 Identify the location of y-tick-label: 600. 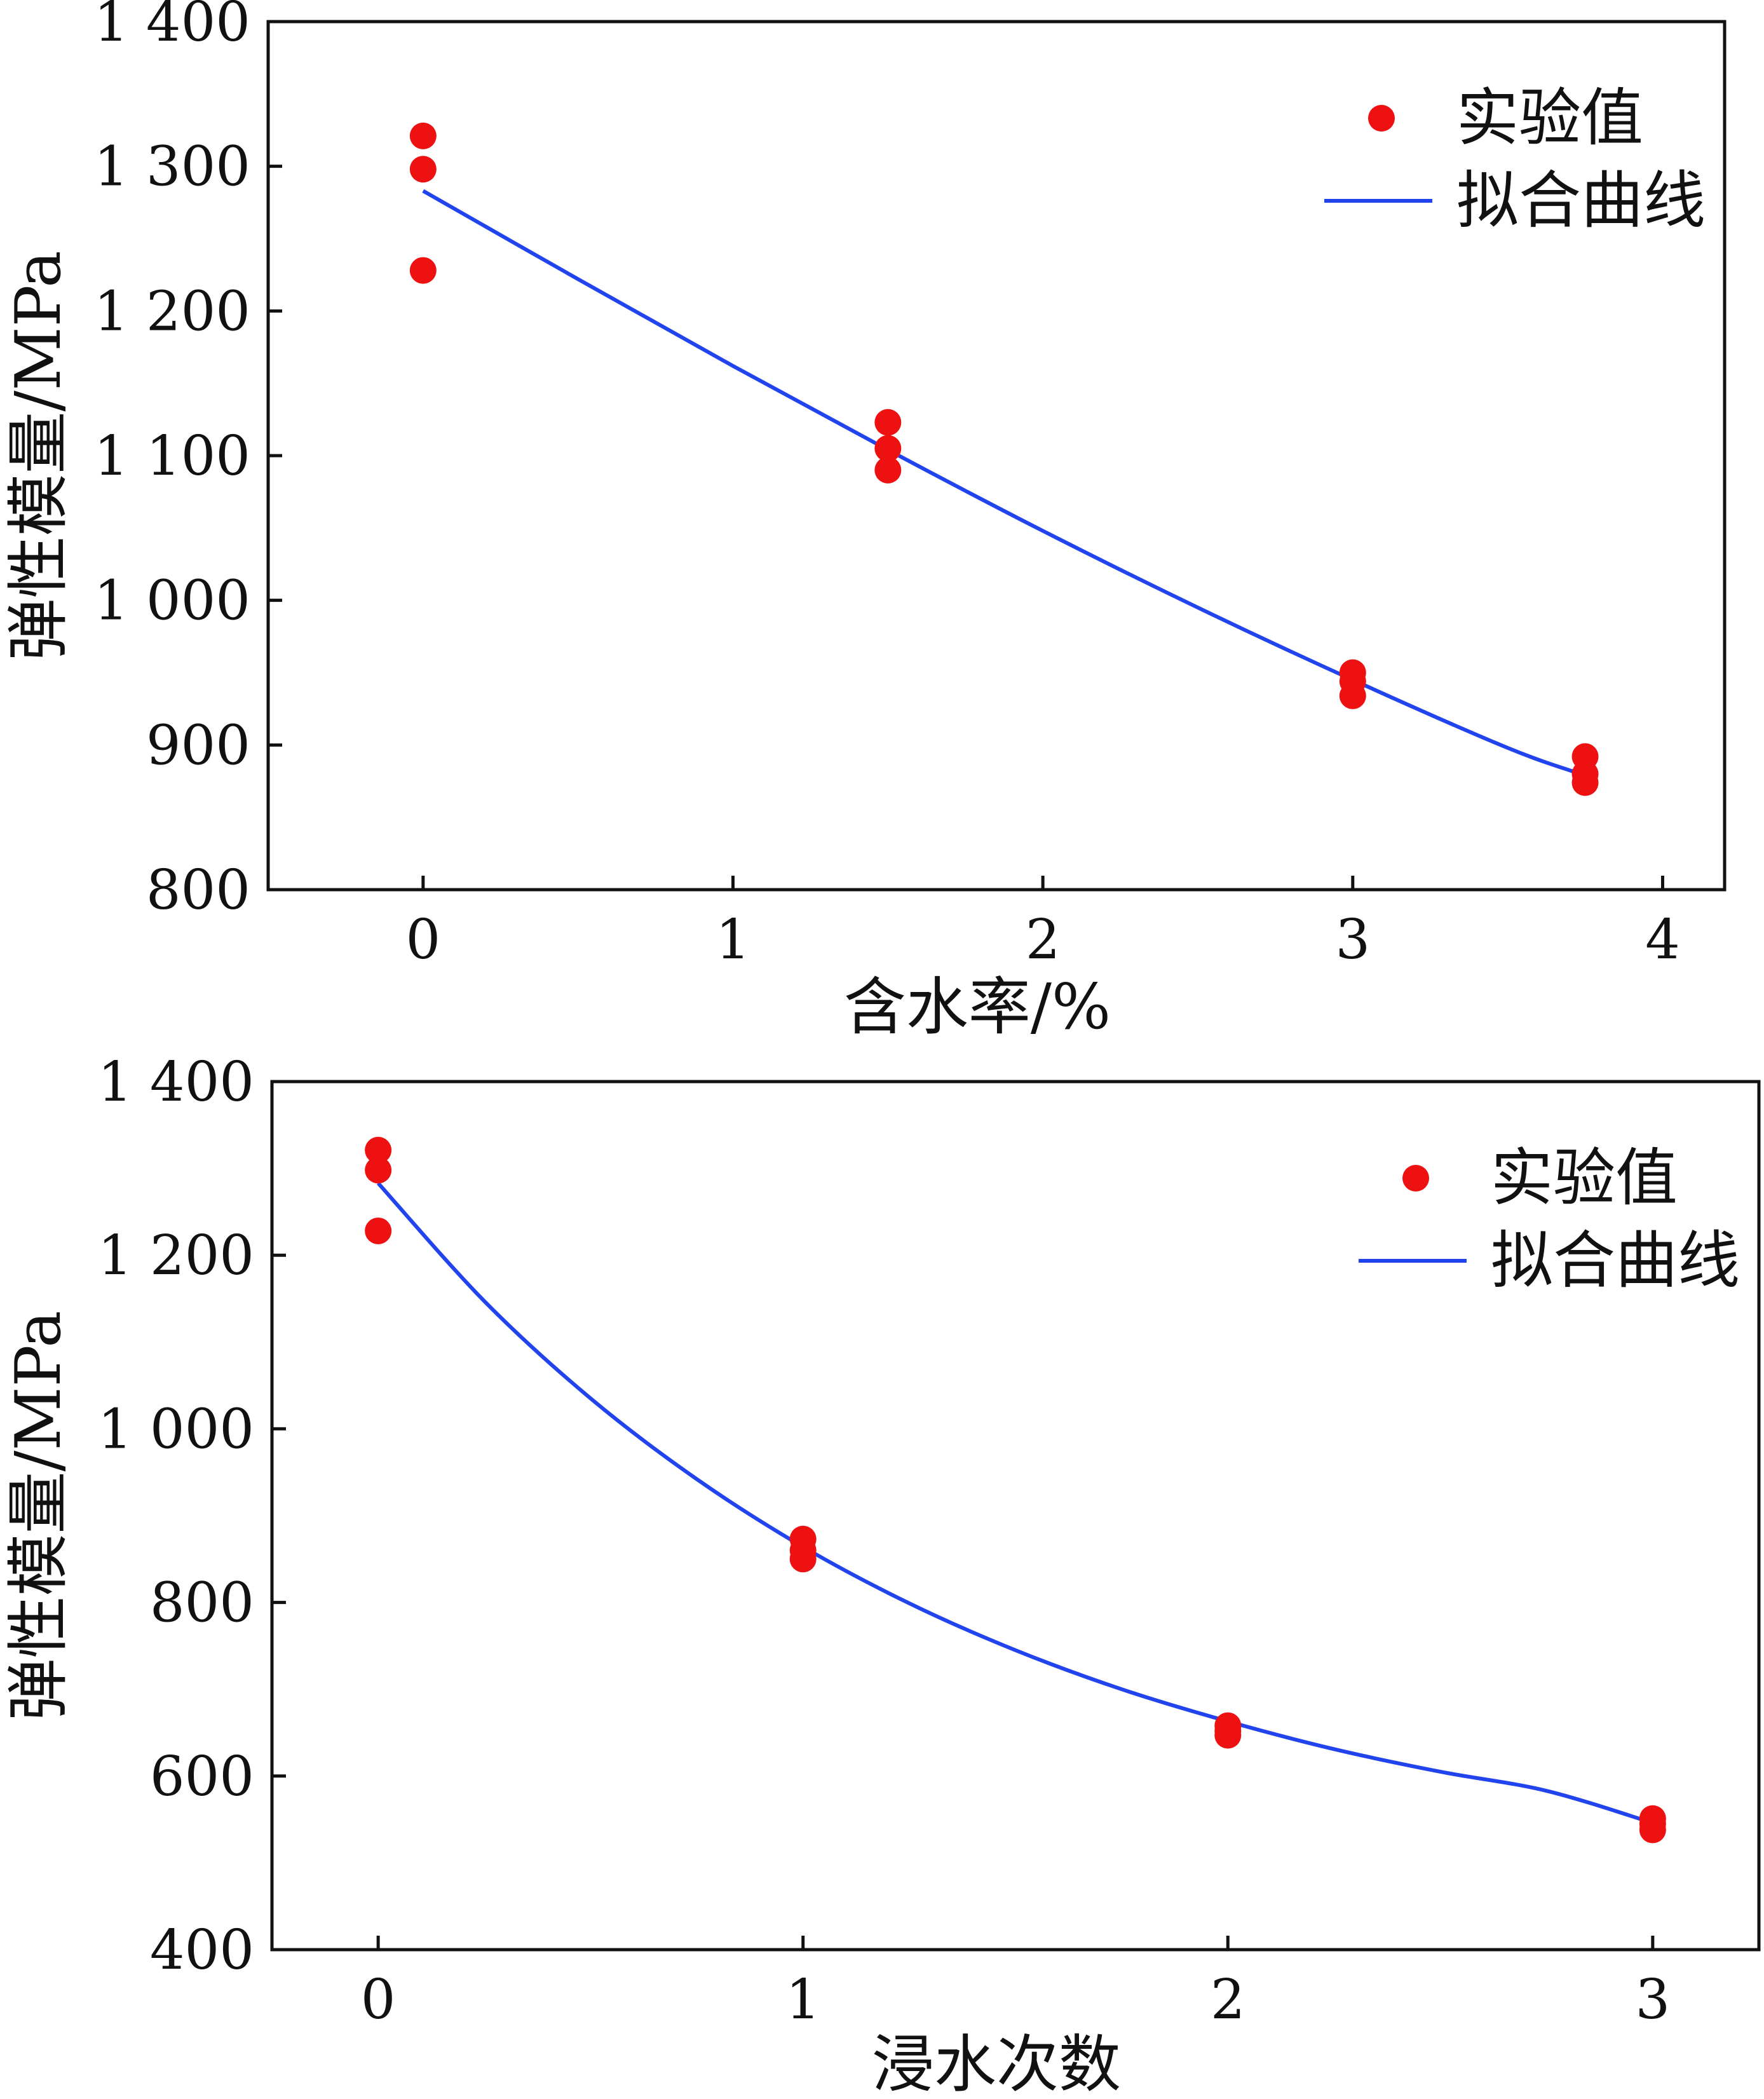
(202, 1777).